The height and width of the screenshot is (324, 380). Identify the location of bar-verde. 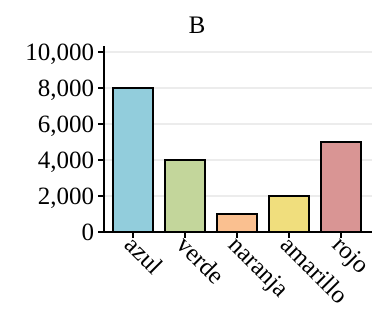
(185, 196).